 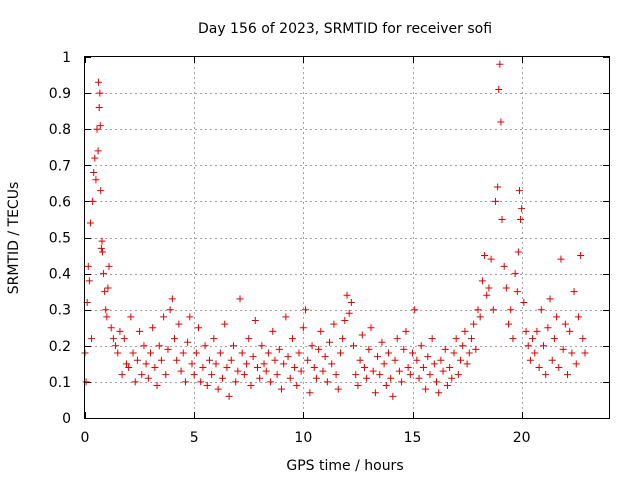 I want to click on y-tick-label: 0.8, so click(x=60, y=130).